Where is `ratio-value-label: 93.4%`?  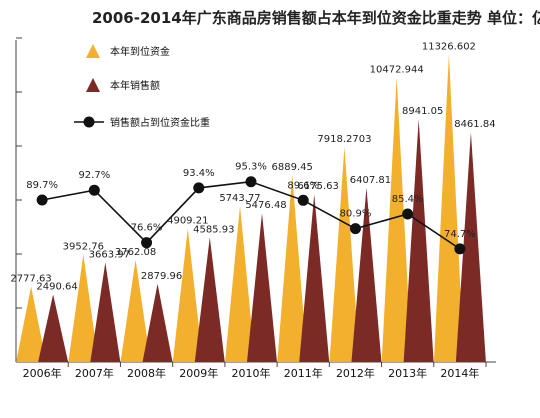 ratio-value-label: 93.4% is located at coordinates (199, 173).